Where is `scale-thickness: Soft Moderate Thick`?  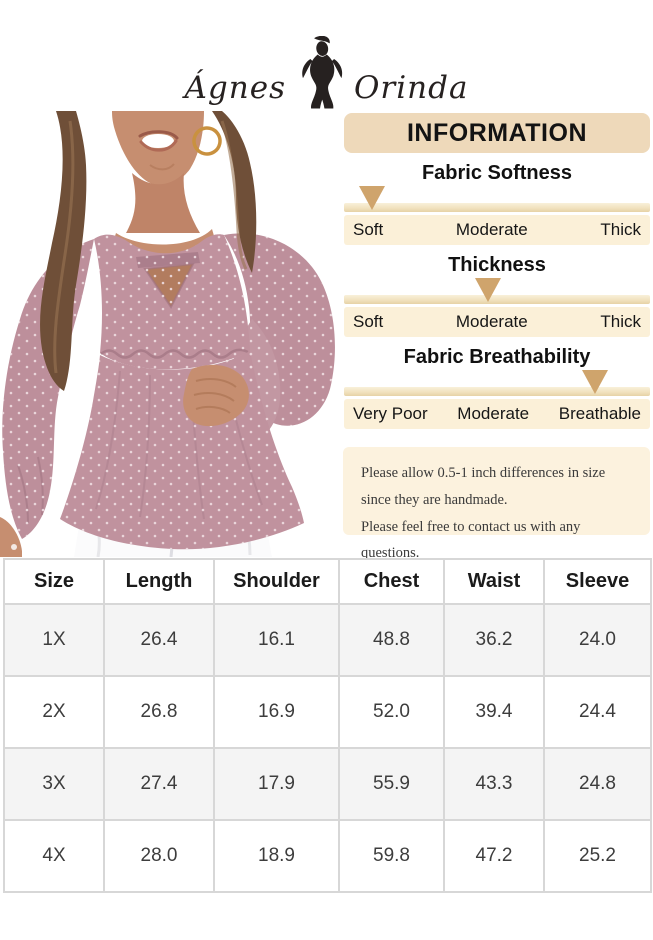 scale-thickness: Soft Moderate Thick is located at coordinates (497, 307).